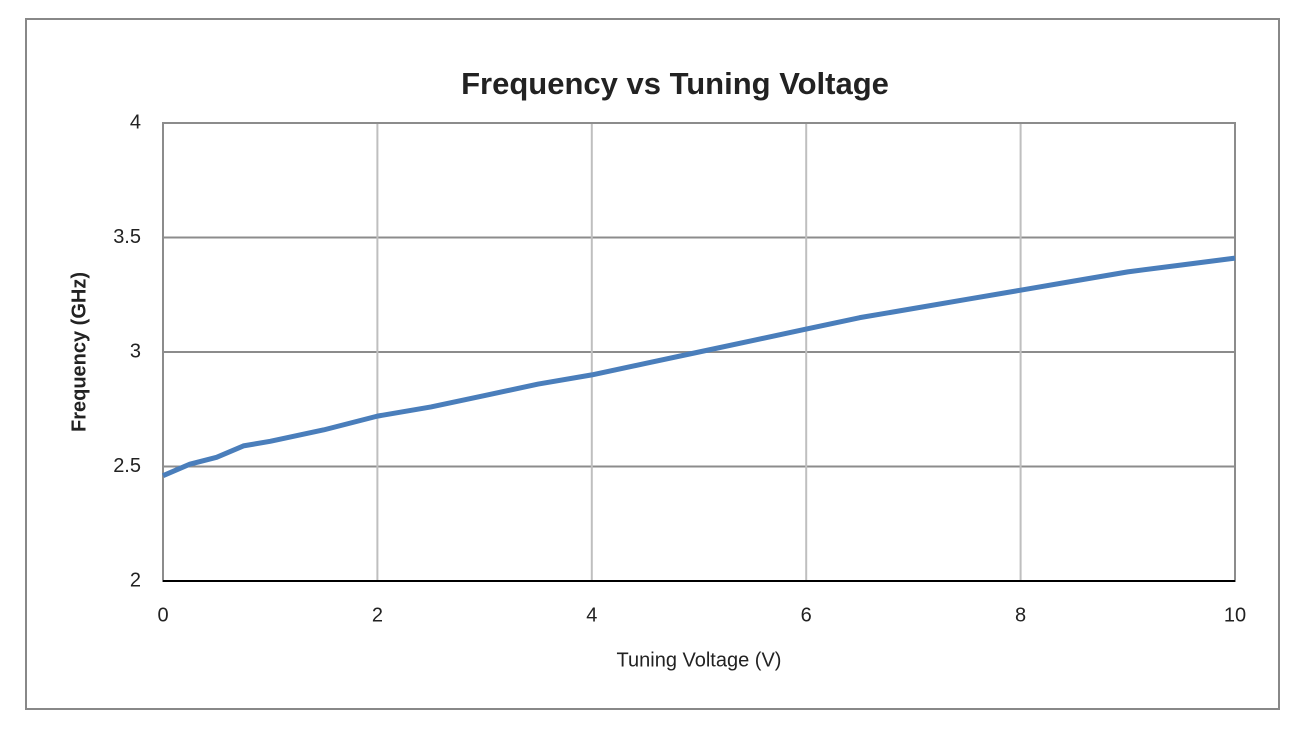 Image resolution: width=1304 pixels, height=735 pixels. Describe the element at coordinates (127, 466) in the screenshot. I see `y-tick-label: 2.5` at that location.